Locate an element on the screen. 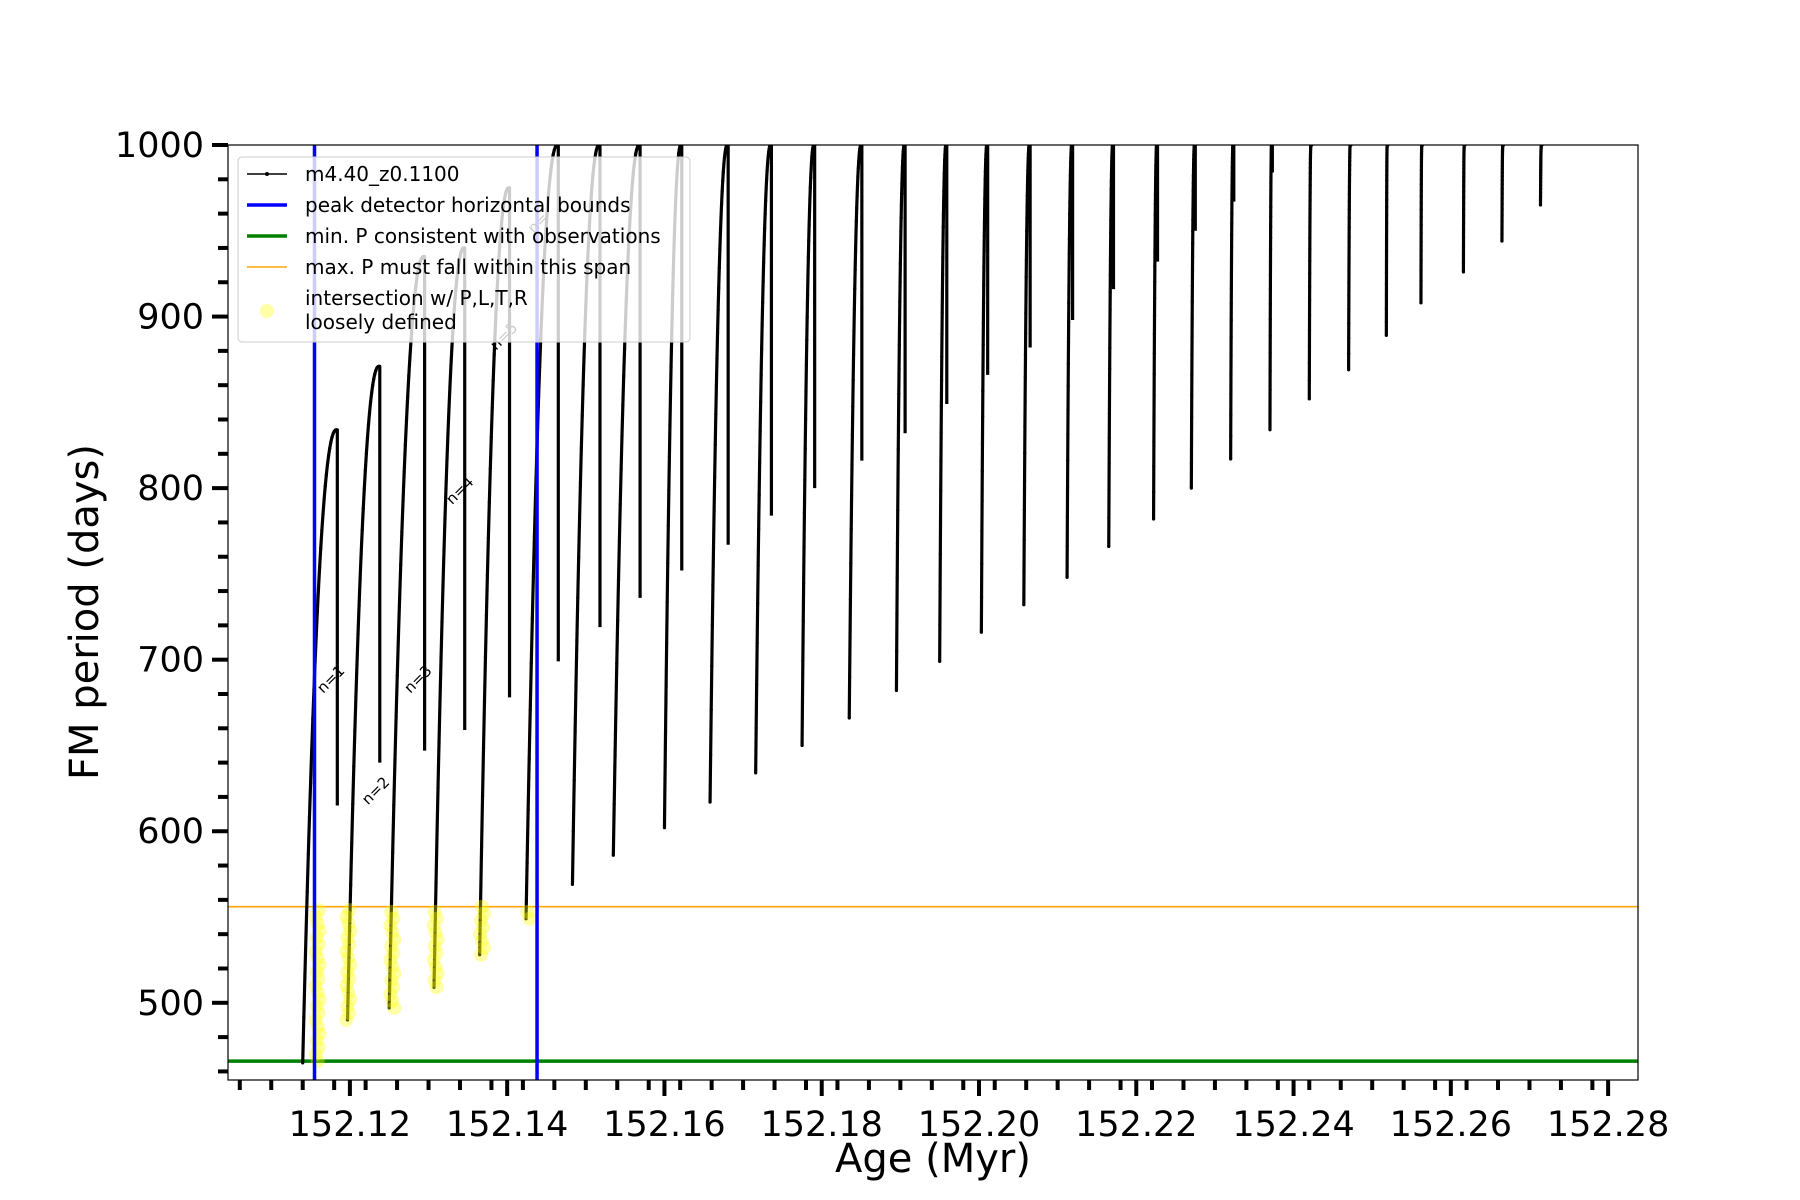 Image resolution: width=1800 pixels, height=1200 pixels. y-tick-label: 800 is located at coordinates (170, 489).